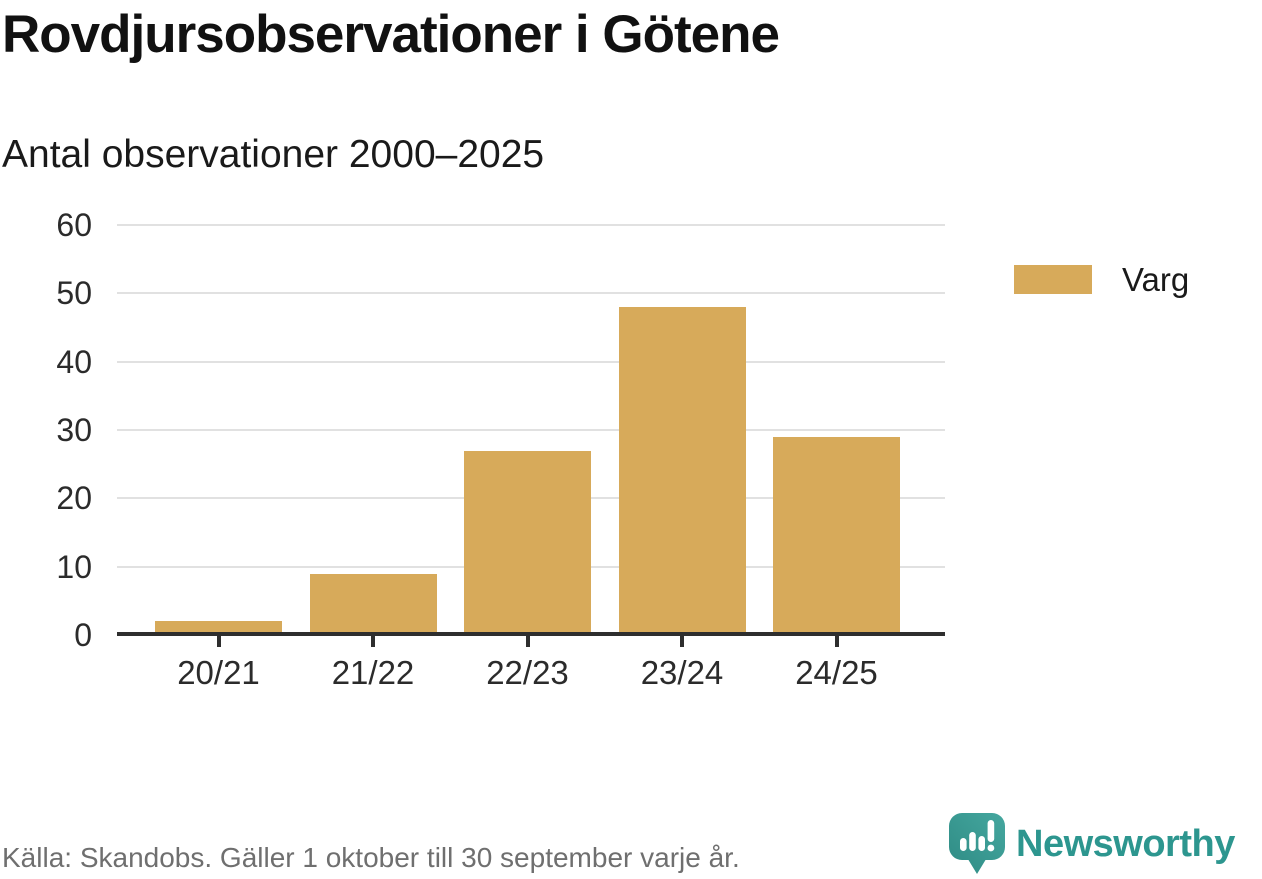 The height and width of the screenshot is (879, 1262). What do you see at coordinates (1053, 279) in the screenshot?
I see `legend-swatch` at bounding box center [1053, 279].